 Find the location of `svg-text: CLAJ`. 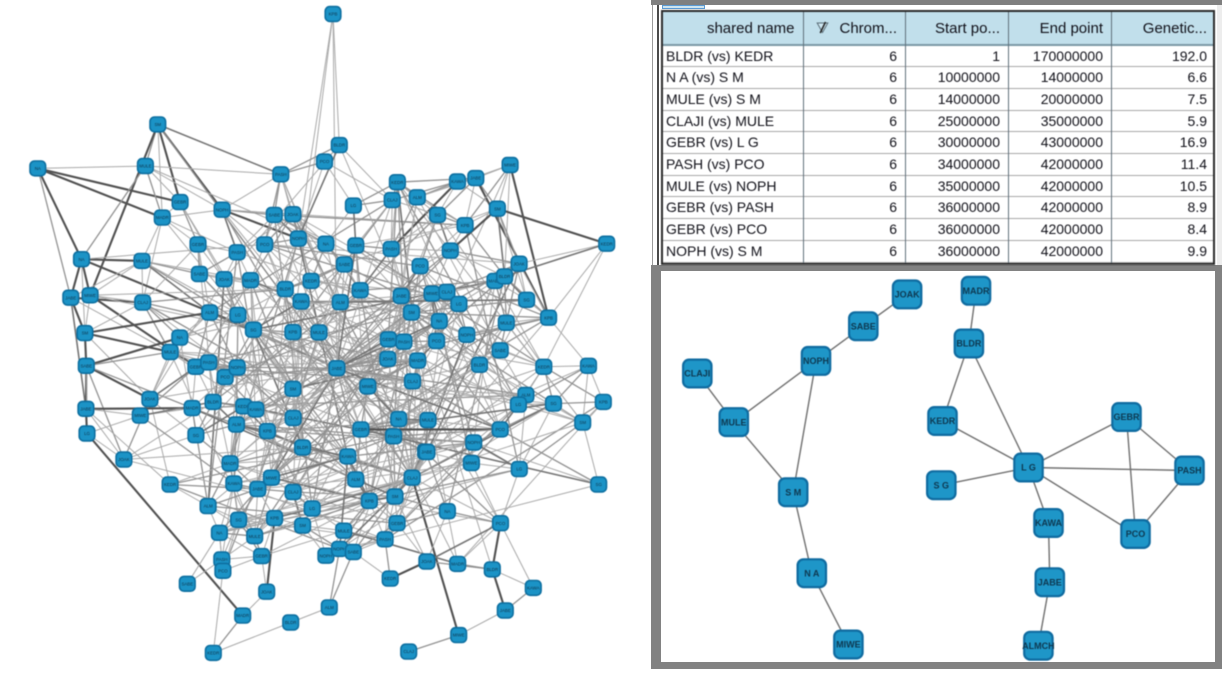

svg-text: CLAJ is located at coordinates (142, 302).